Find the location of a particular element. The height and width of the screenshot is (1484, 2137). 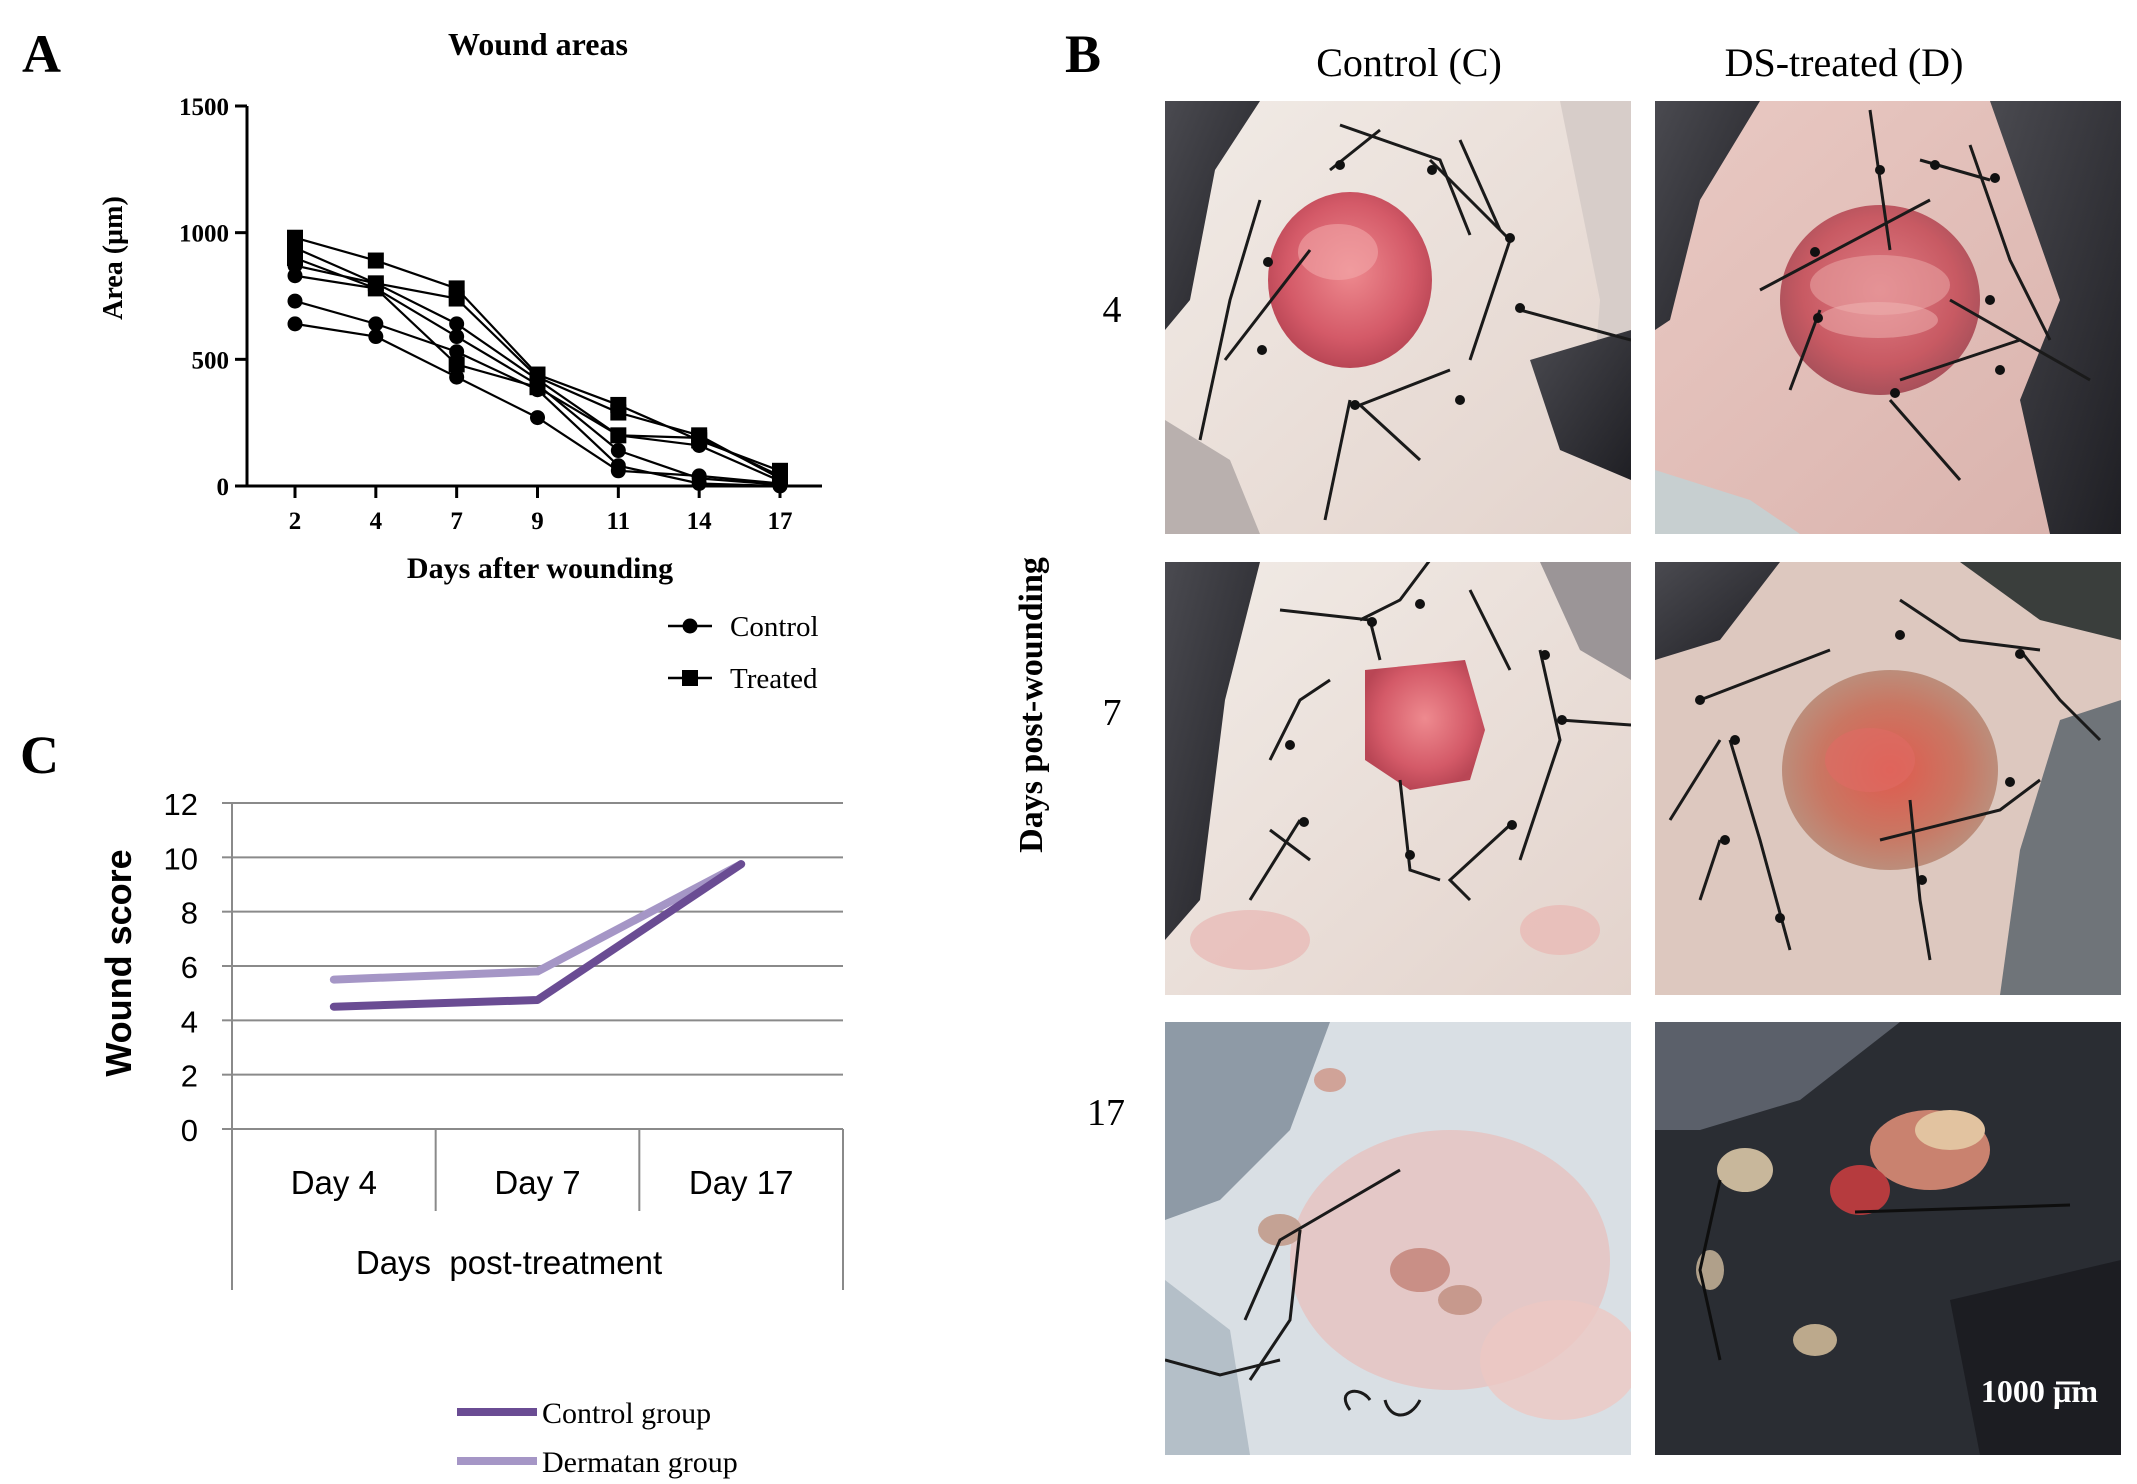

panel-label-b: B is located at coordinates (1083, 54).